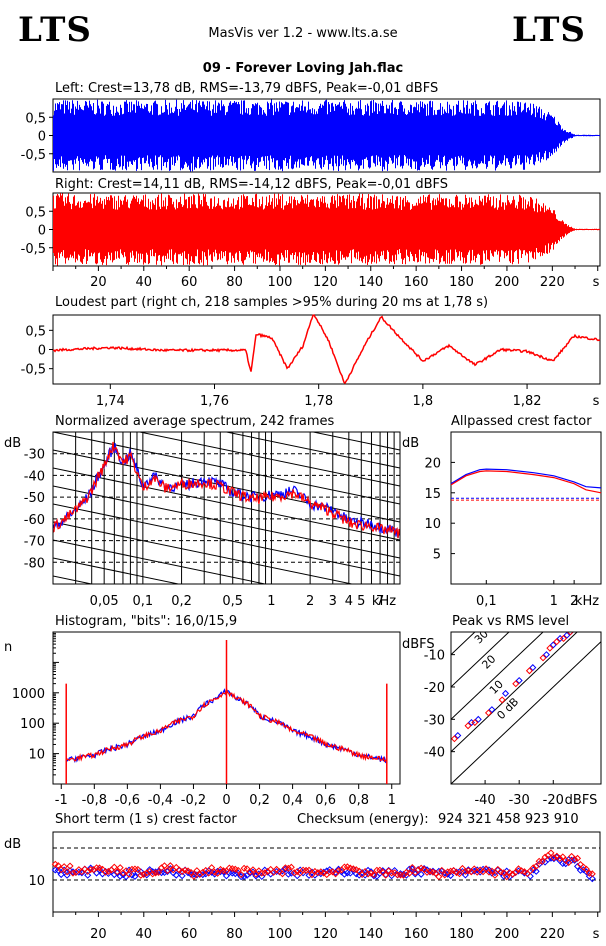 The height and width of the screenshot is (946, 606). Describe the element at coordinates (160, 800) in the screenshot. I see `histogram-xtick-label: -0,4` at that location.